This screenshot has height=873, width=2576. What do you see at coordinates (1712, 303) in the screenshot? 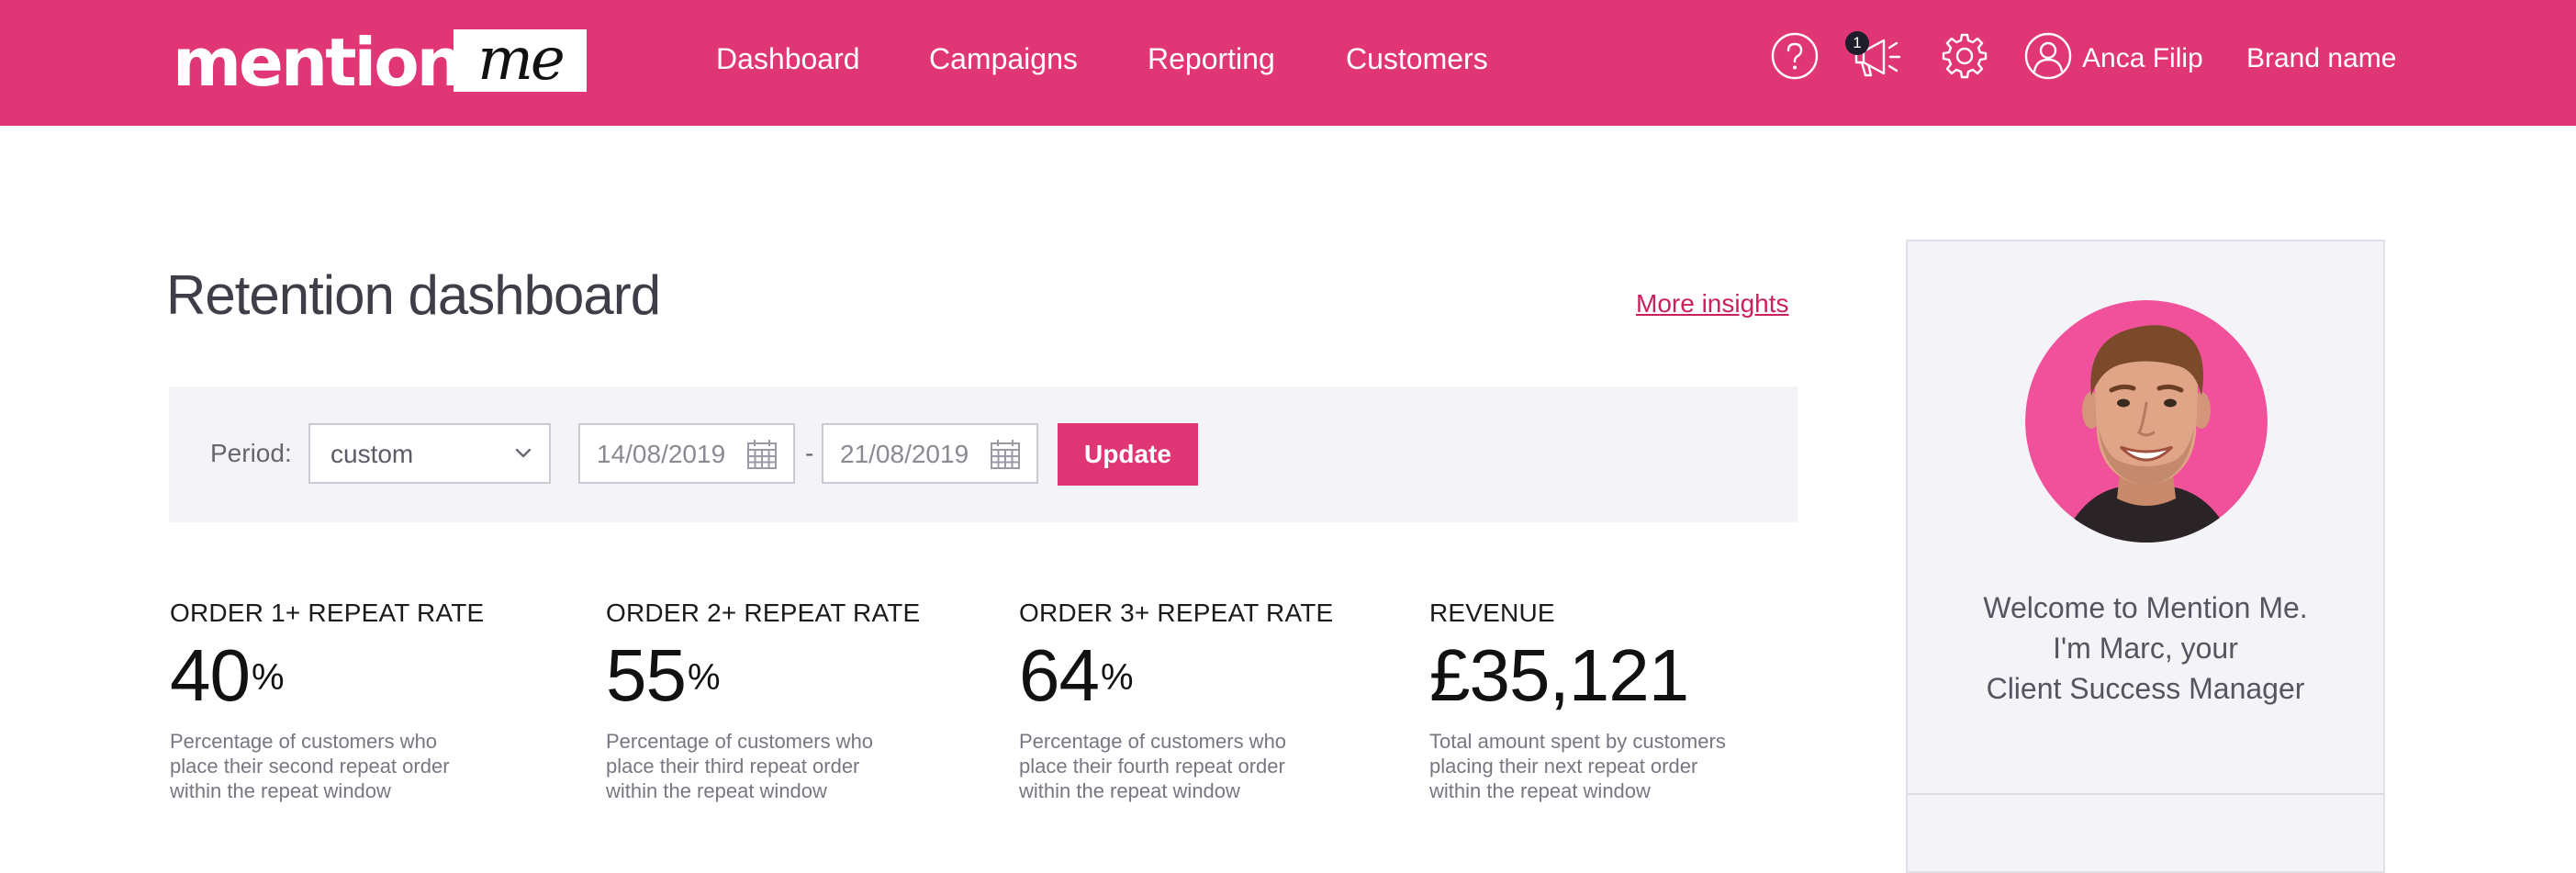
I see `more-insights-link: More insights` at bounding box center [1712, 303].